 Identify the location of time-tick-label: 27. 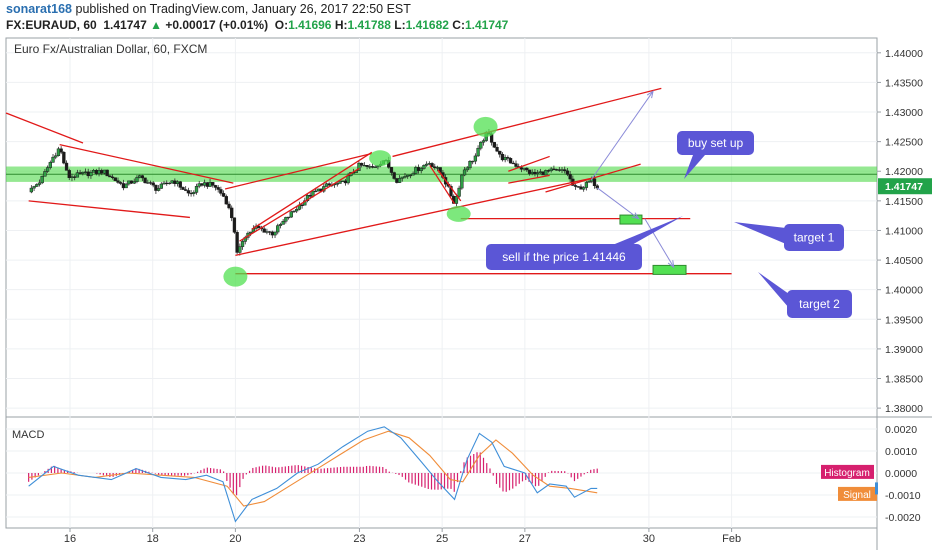
(525, 539).